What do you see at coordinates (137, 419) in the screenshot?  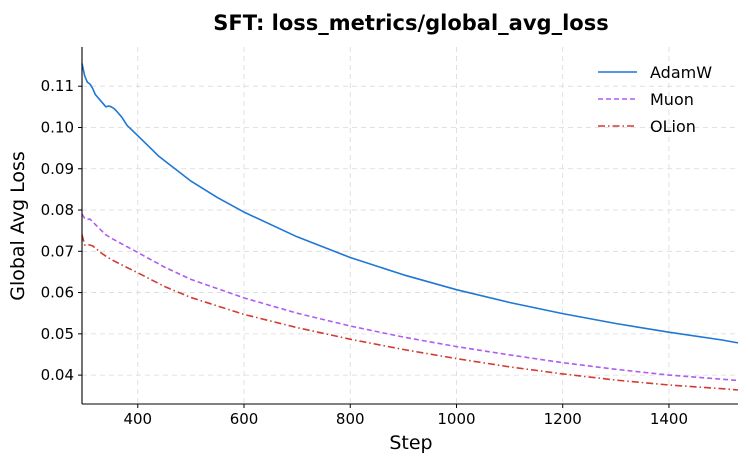 I see `x-tick-label: 400` at bounding box center [137, 419].